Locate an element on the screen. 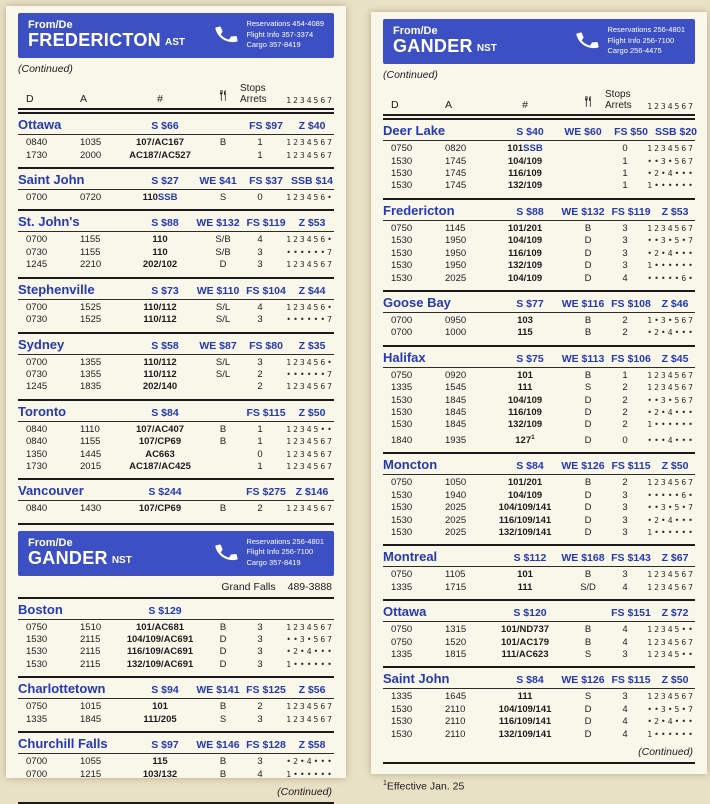  col-header-flight-number: # is located at coordinates (160, 99).